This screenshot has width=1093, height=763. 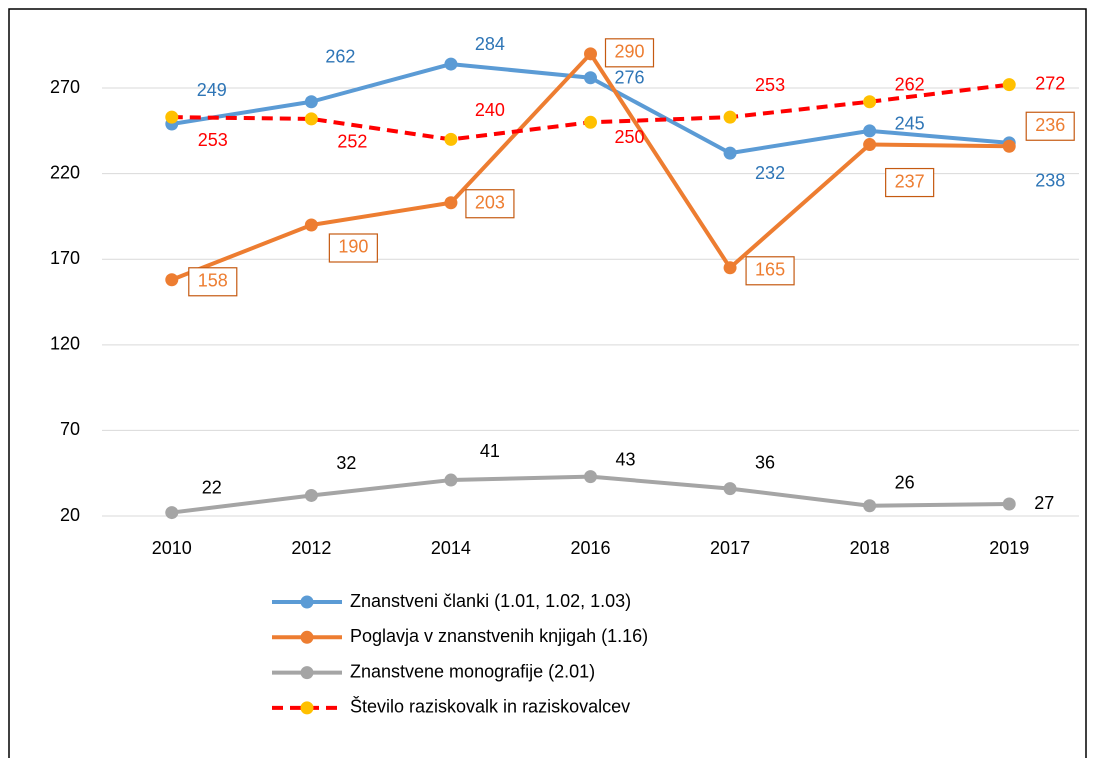 I want to click on legend-label: Poglavja v znanstvenih knjigah (1.16), so click(x=499, y=636).